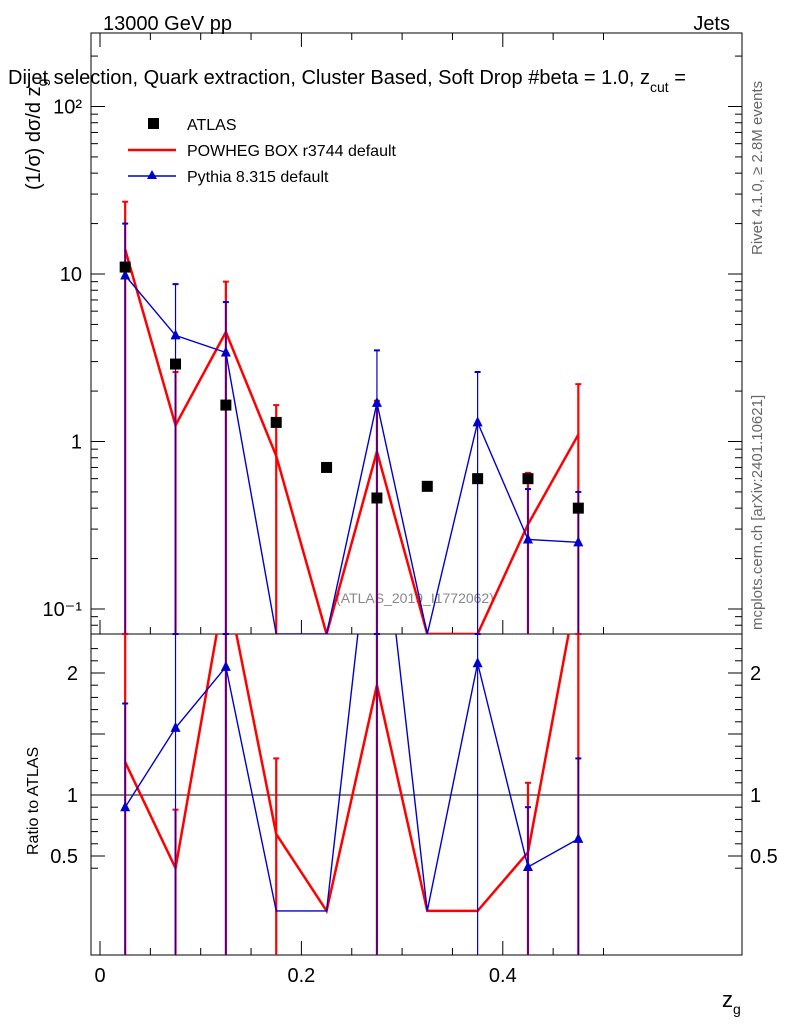 This screenshot has height=1024, width=786. Describe the element at coordinates (301, 976) in the screenshot. I see `x-tick-label: 0.2` at that location.